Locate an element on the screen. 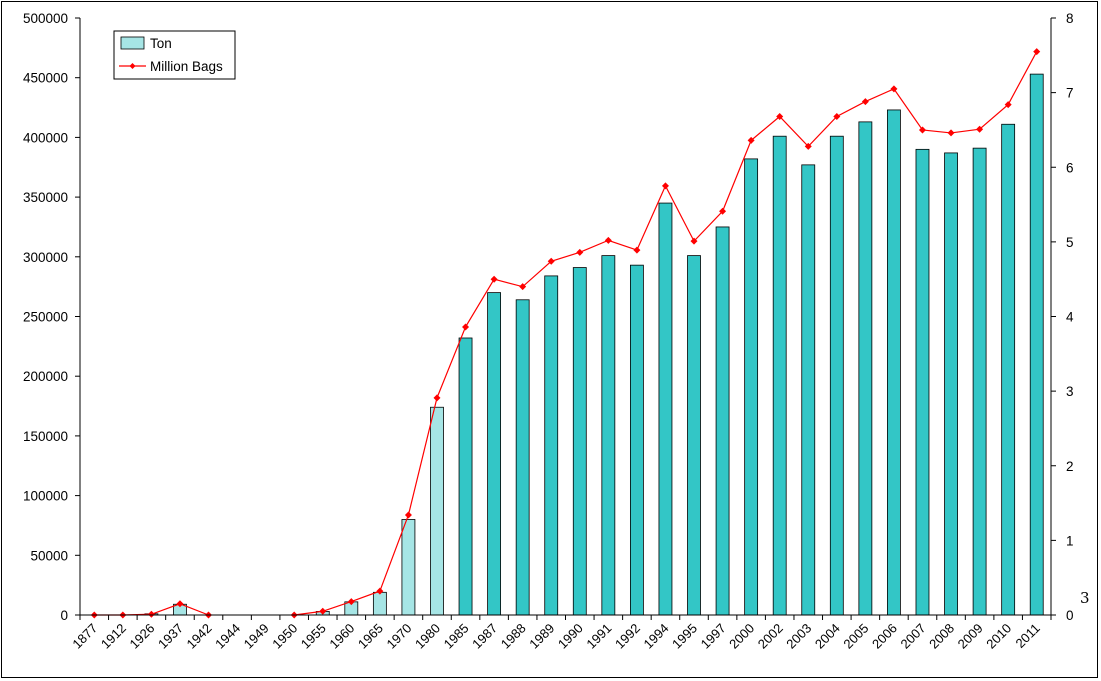  bar-2008 is located at coordinates (951, 384).